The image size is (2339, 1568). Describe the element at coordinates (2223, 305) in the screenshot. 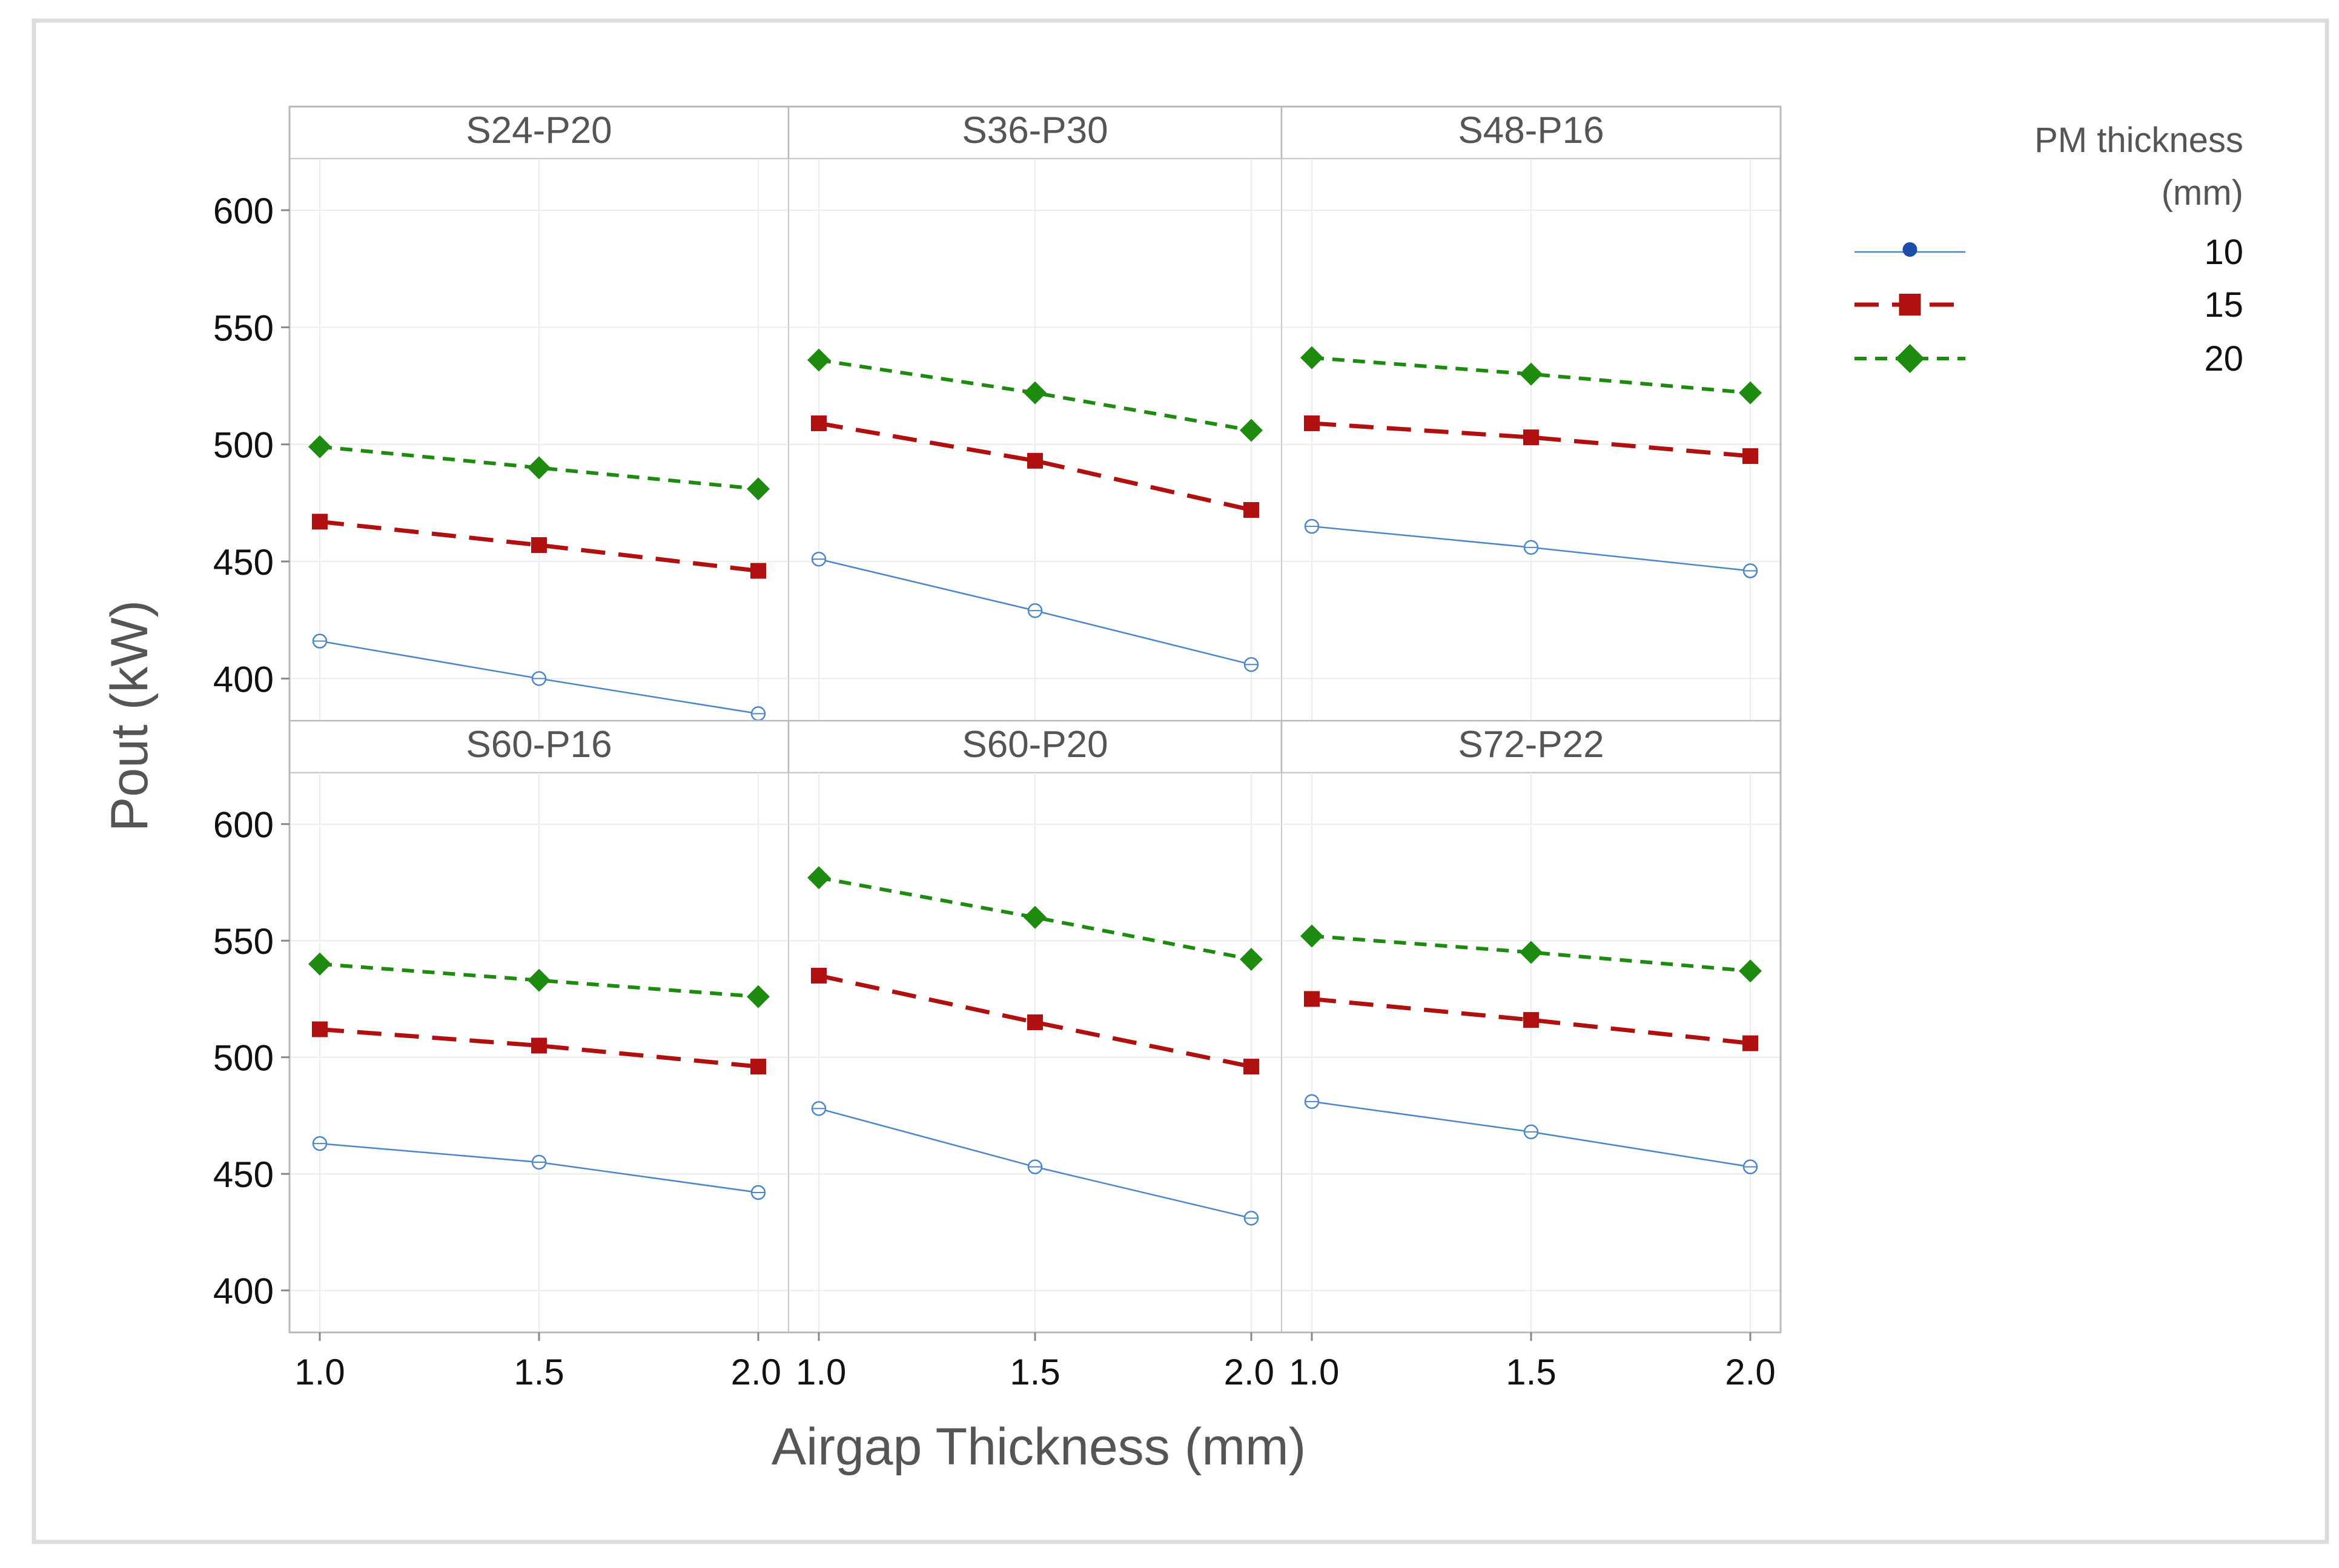

I see `legend-label-15: 15` at that location.